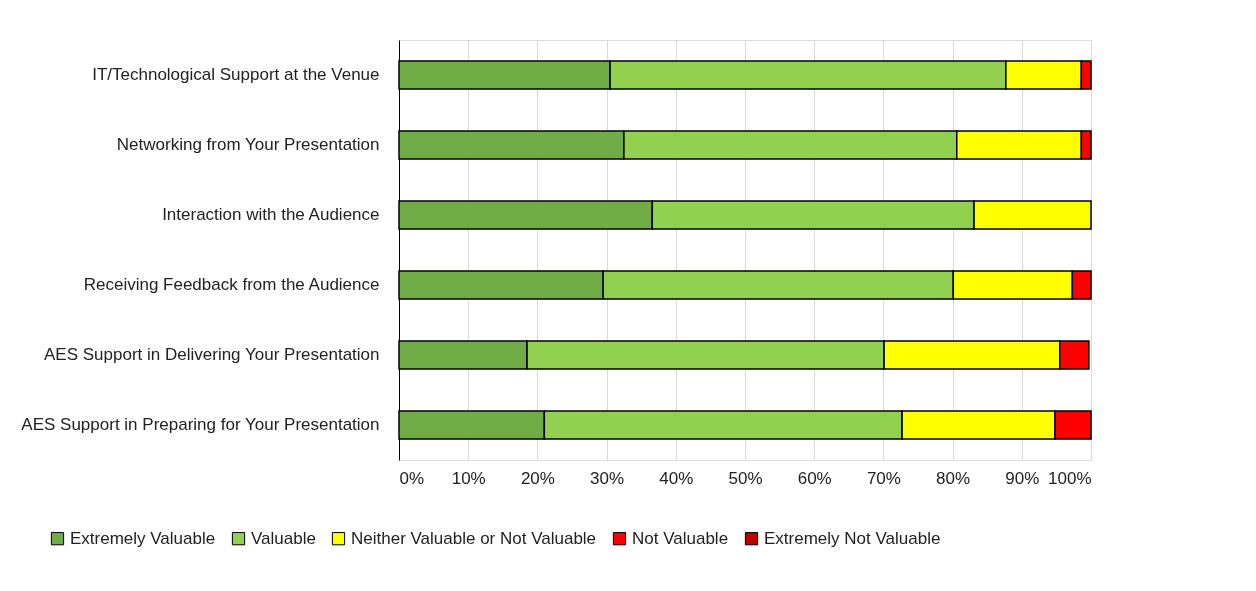 This screenshot has width=1256, height=591. I want to click on legend-label: Extremely Valuable, so click(143, 538).